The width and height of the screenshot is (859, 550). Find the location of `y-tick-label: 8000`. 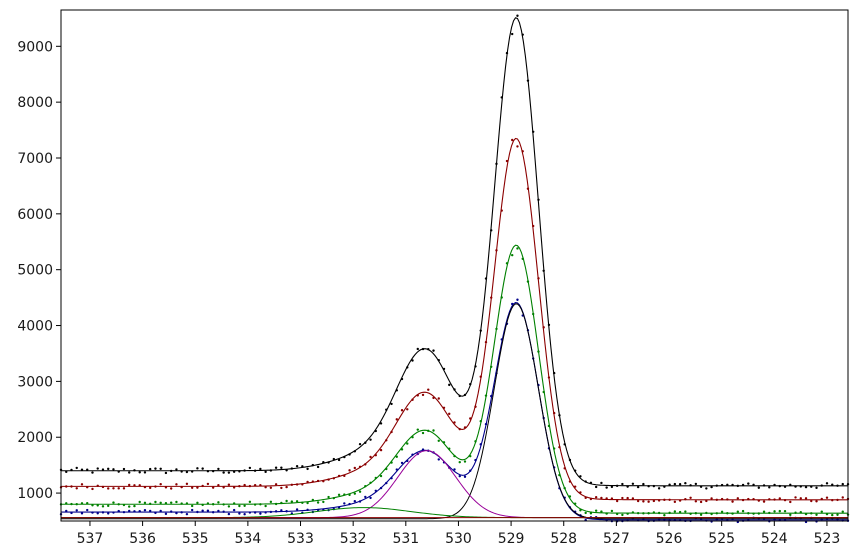

y-tick-label: 8000 is located at coordinates (35, 103).